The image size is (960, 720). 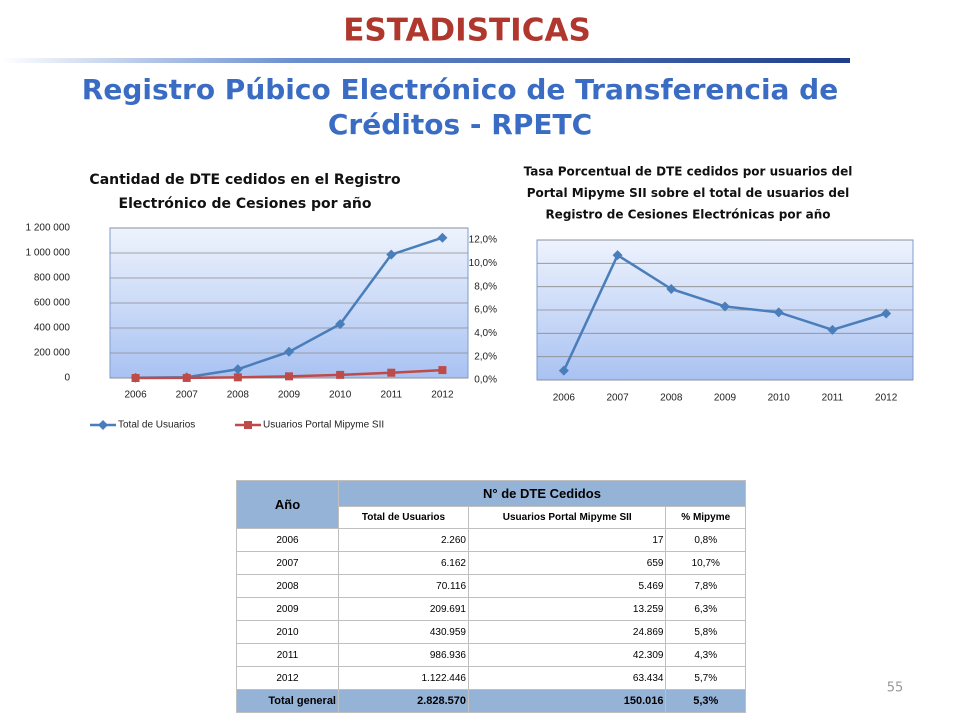 I want to click on table-cell: Año, so click(x=287, y=504).